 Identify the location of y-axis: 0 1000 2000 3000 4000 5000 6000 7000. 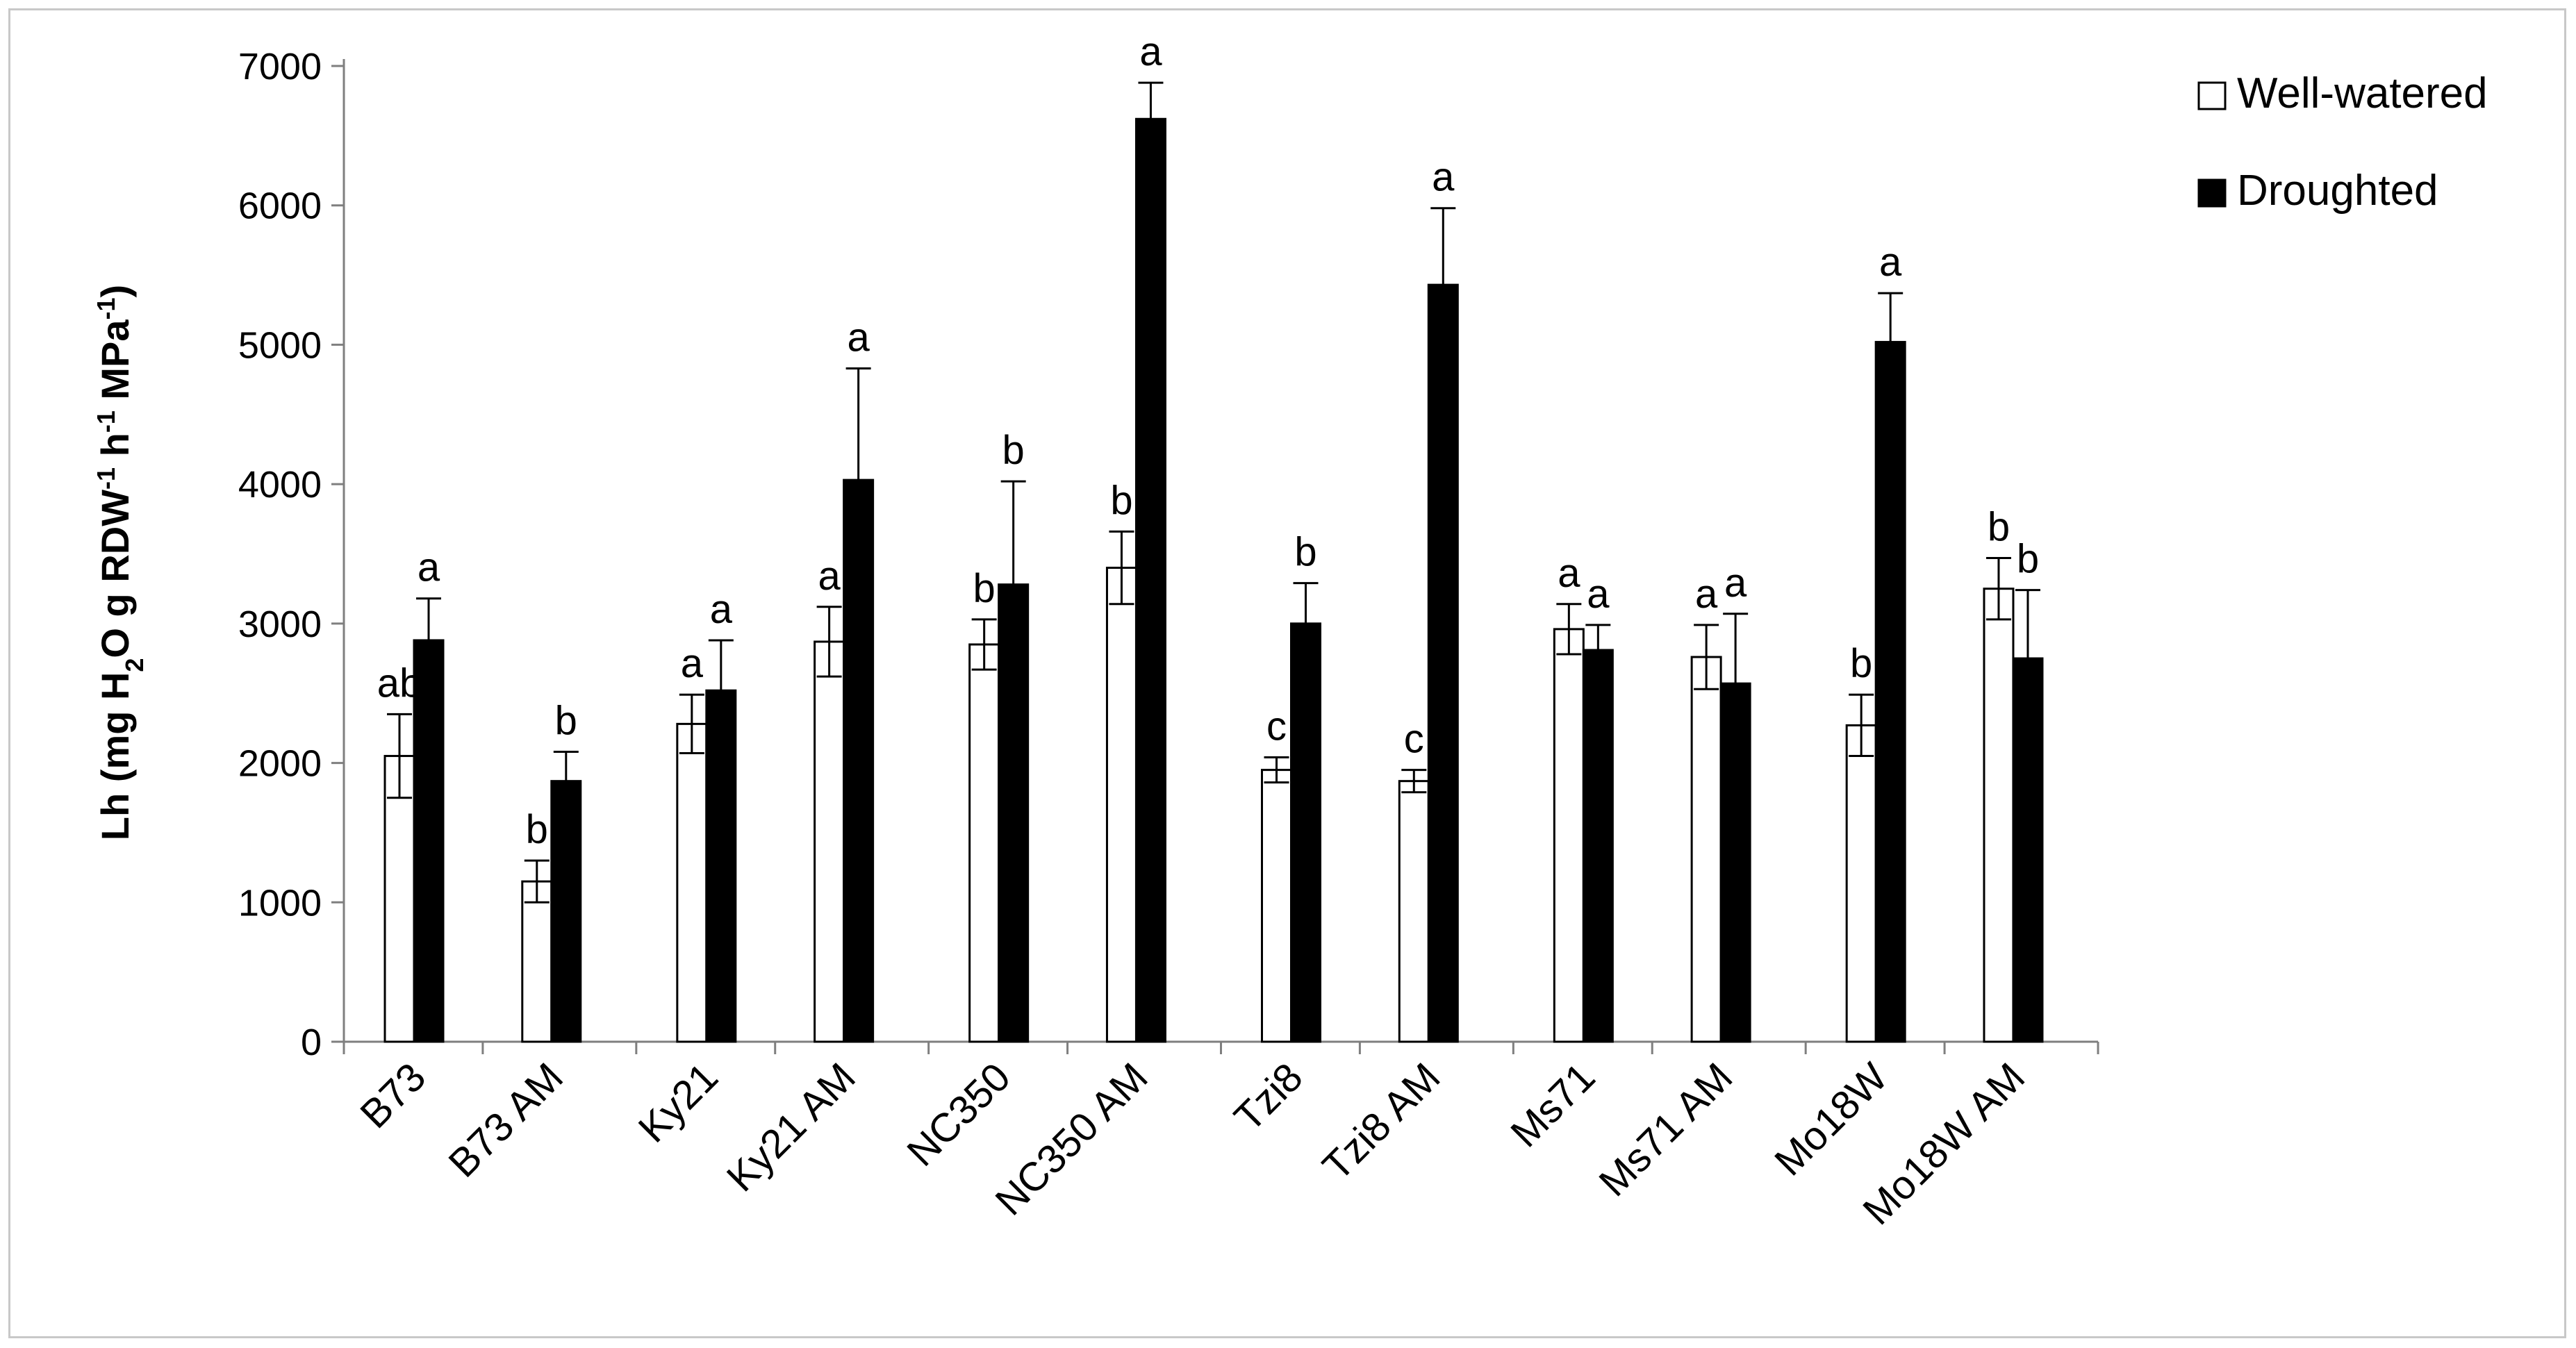
(291, 554).